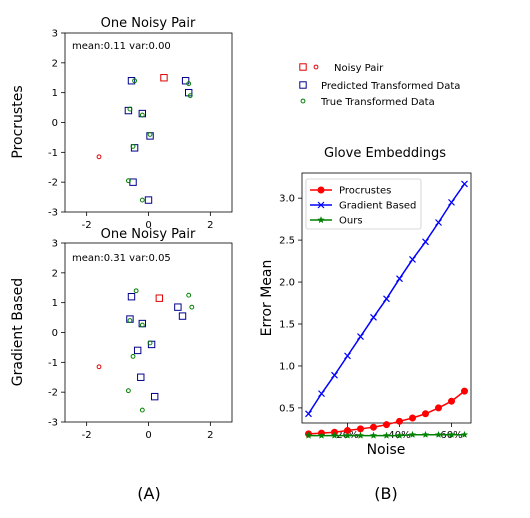 The image size is (530, 518). Describe the element at coordinates (210, 435) in the screenshot. I see `gradient-x-tick-label: 2` at that location.